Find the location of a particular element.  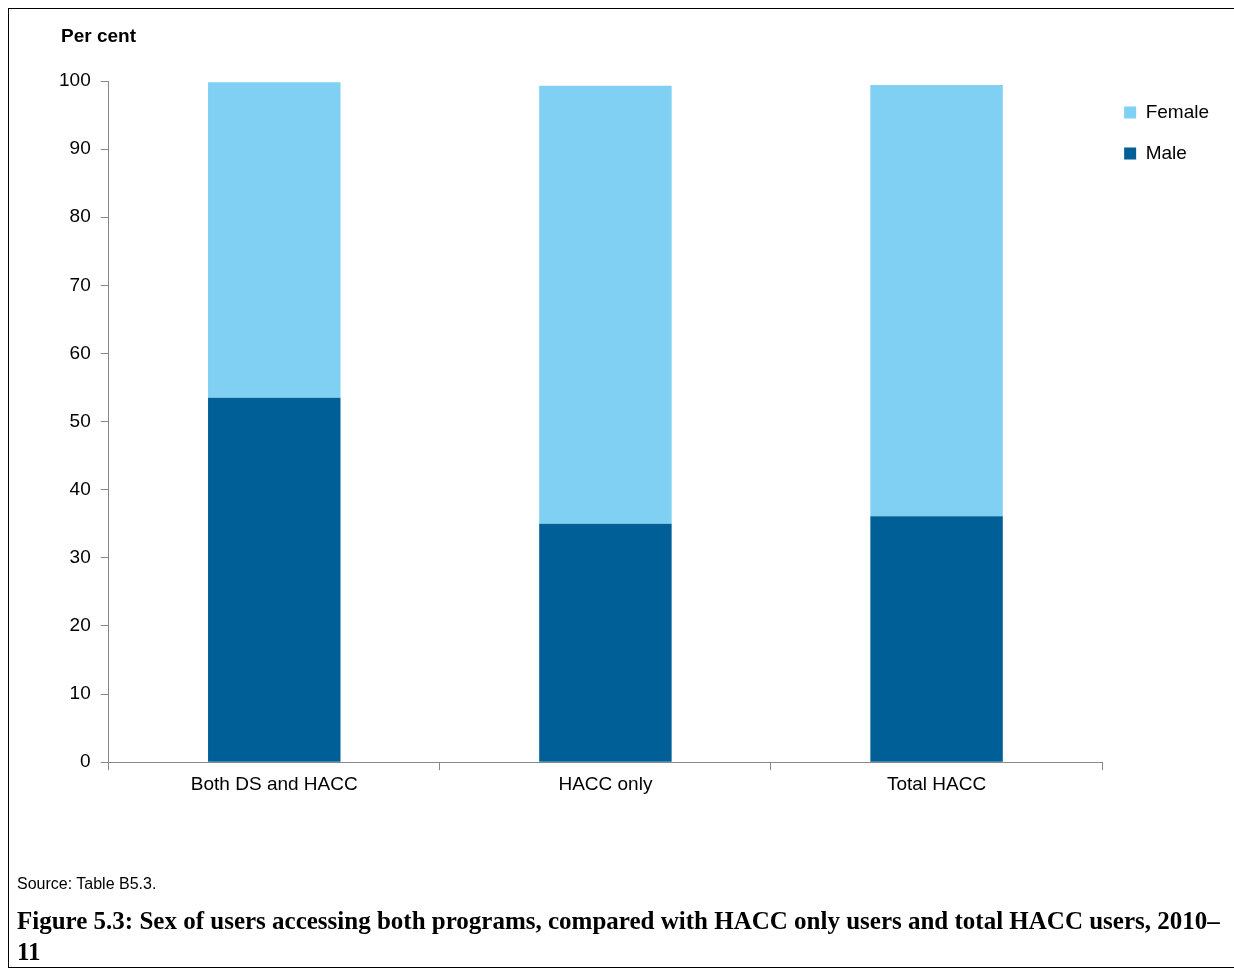

source-note: Source: Table B5.3. is located at coordinates (87, 884).